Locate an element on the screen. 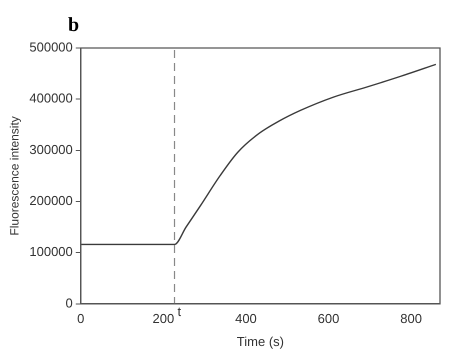 The image size is (470, 362). x-tick-label: 400 is located at coordinates (246, 318).